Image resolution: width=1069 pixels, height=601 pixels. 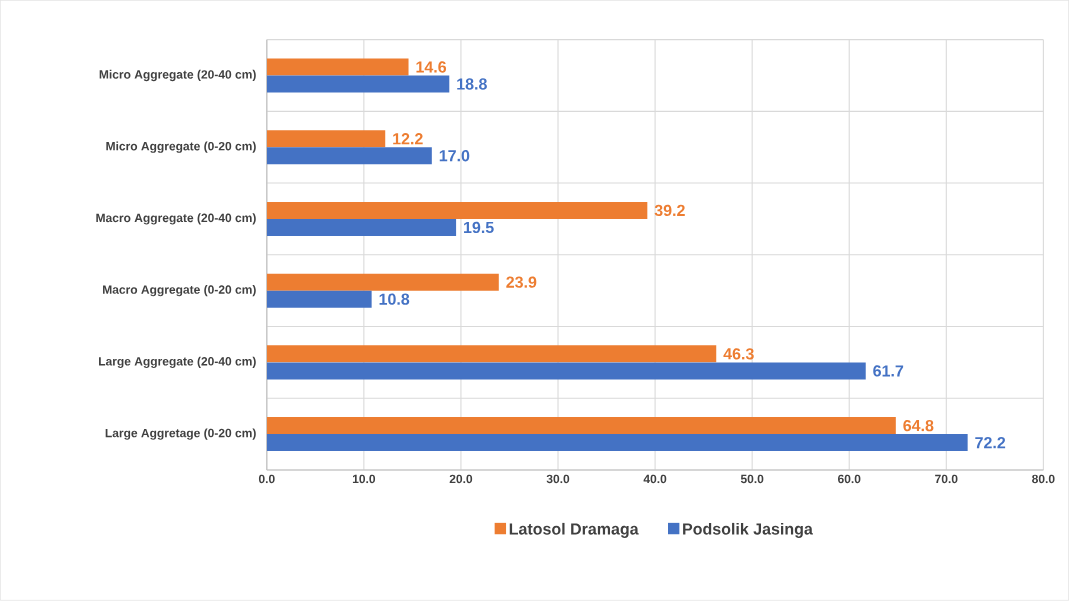 What do you see at coordinates (431, 67) in the screenshot?
I see `data-label: 14.6` at bounding box center [431, 67].